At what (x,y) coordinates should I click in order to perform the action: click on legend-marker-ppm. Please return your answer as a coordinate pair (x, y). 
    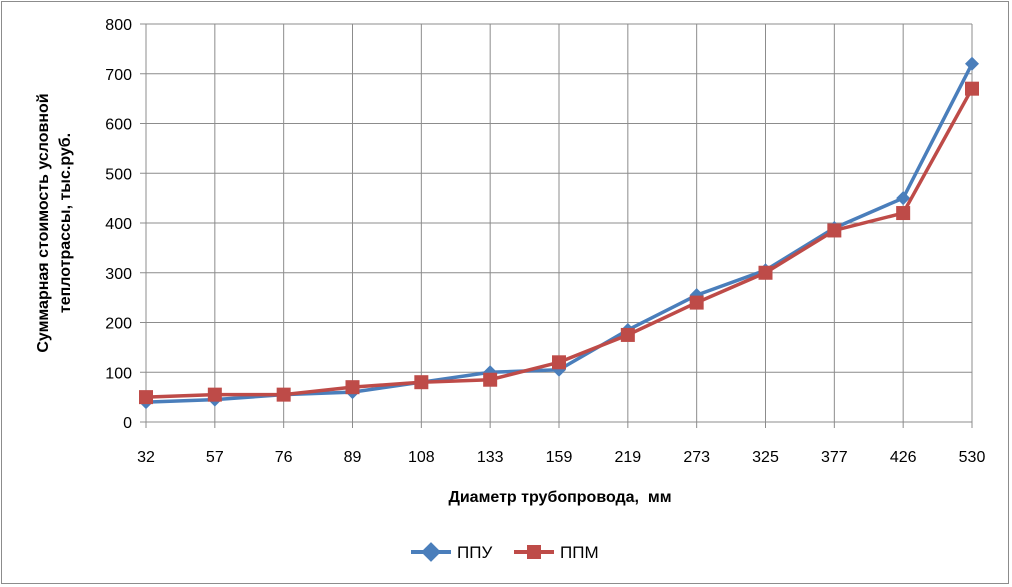
    Looking at the image, I should click on (534, 552).